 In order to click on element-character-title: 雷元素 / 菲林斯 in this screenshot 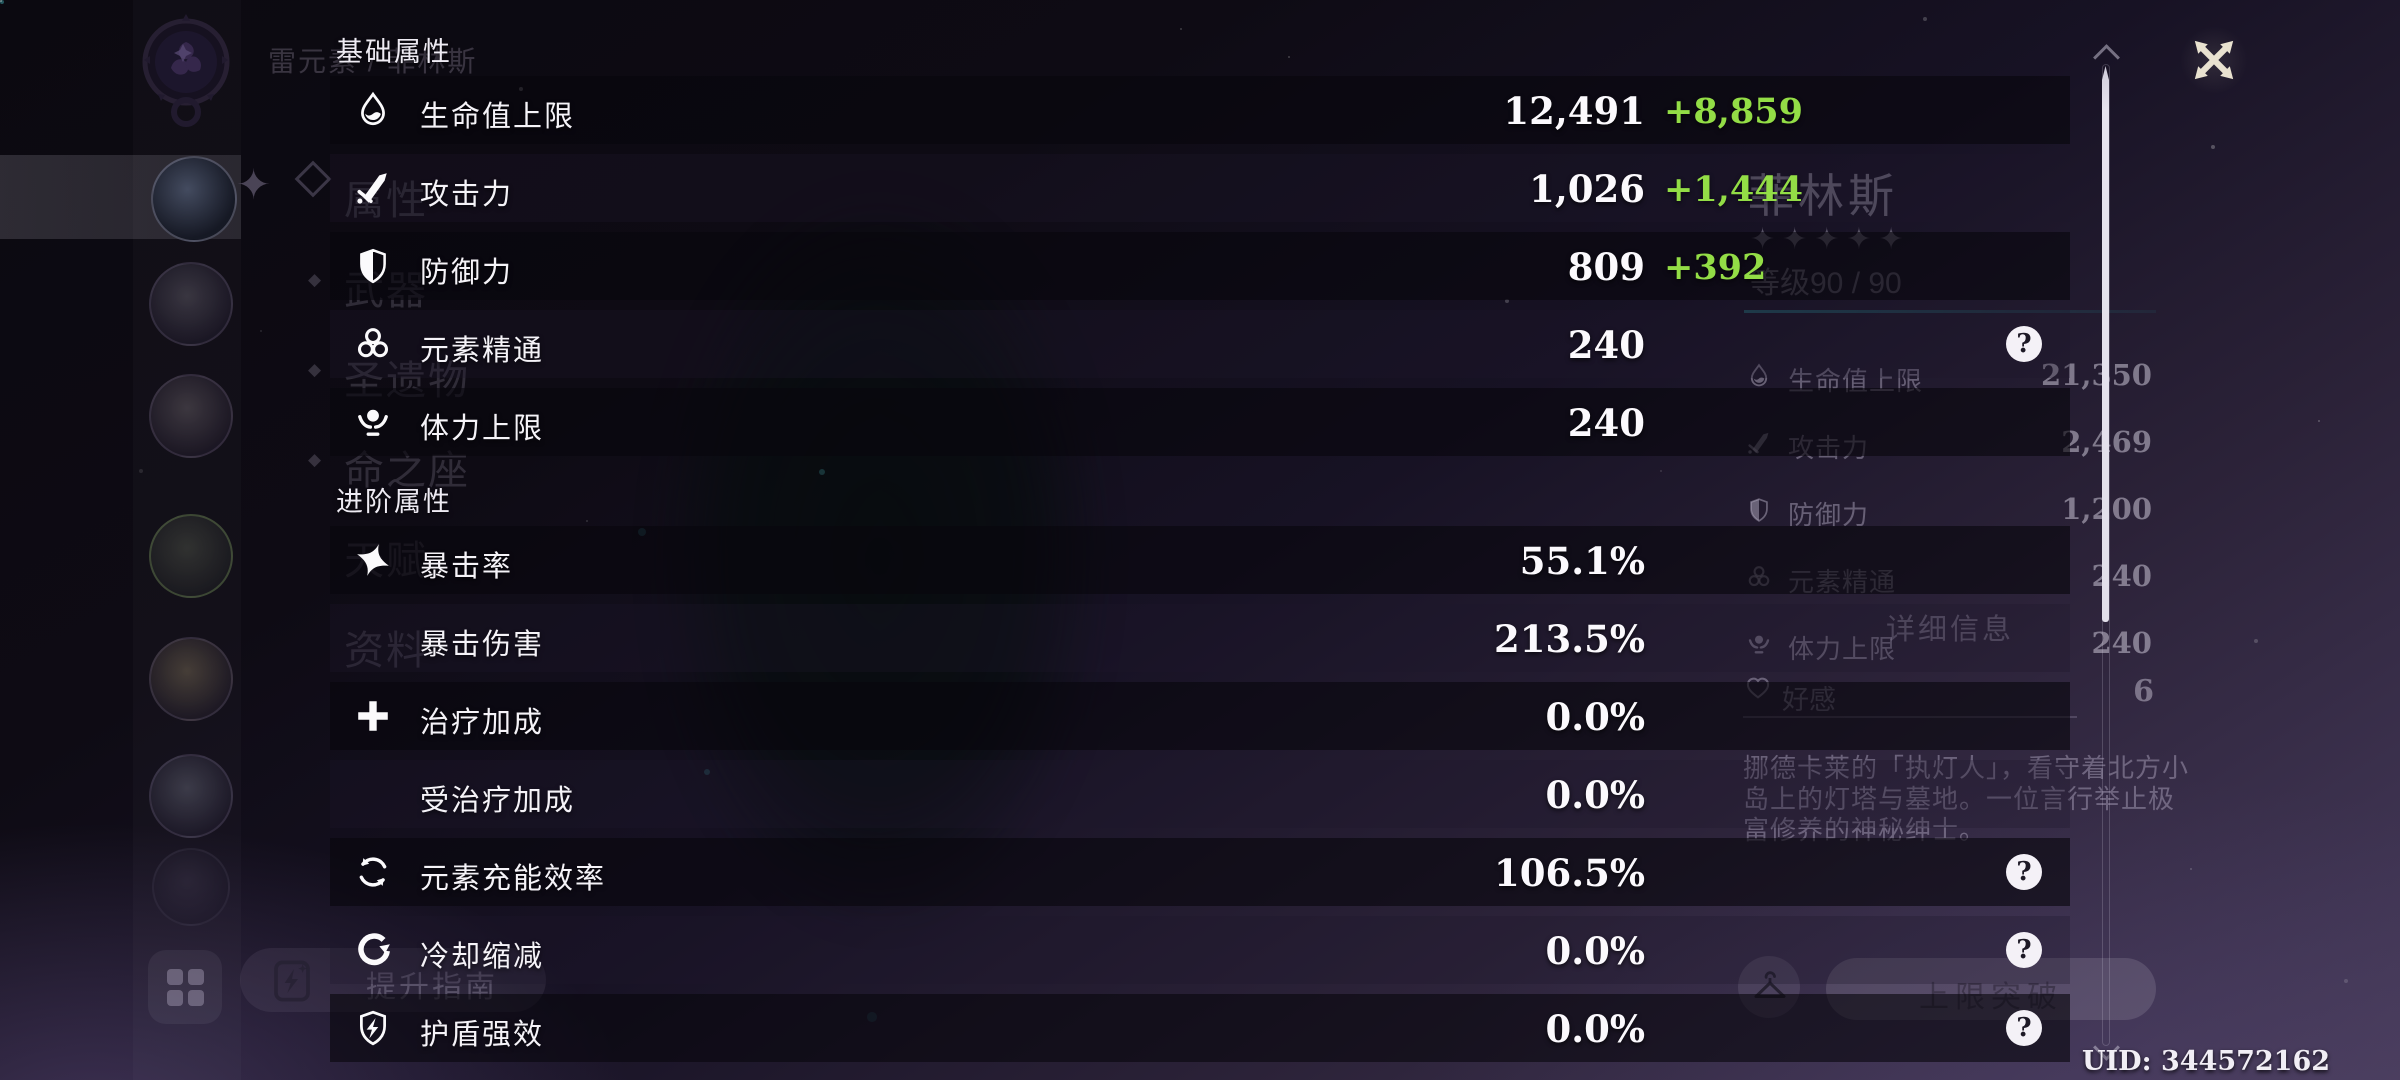, I will do `click(373, 61)`.